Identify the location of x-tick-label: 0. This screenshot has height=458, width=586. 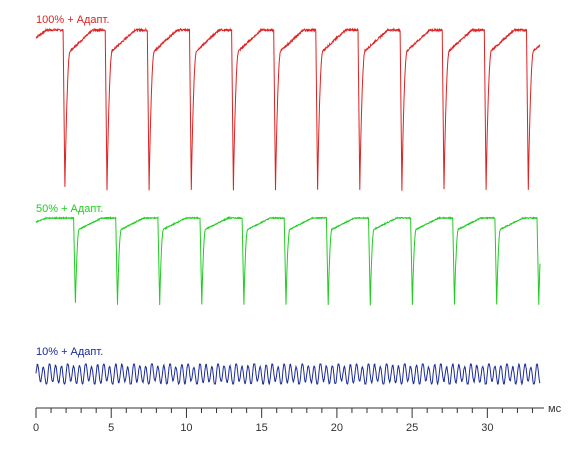
(36, 428).